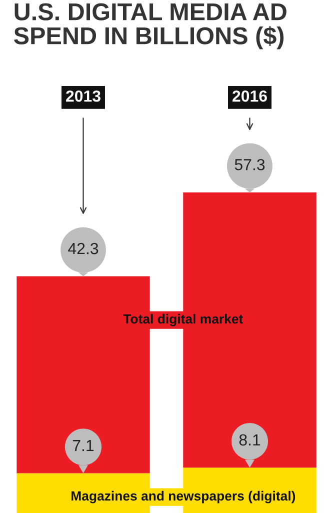 This screenshot has height=513, width=333. I want to click on chart-title: U.S. DIGITAL MEDIA AD SPEND IN BILLIONS ($), so click(150, 26).